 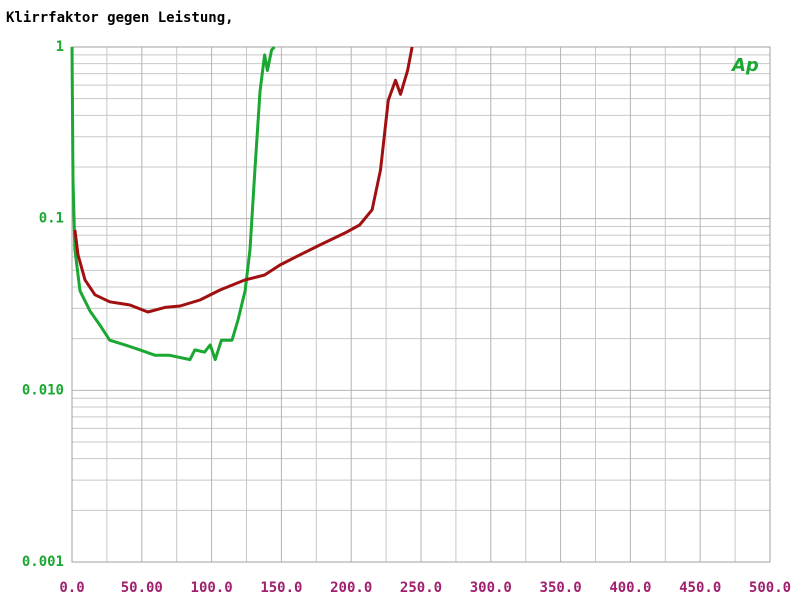 What do you see at coordinates (71, 588) in the screenshot?
I see `x-tick-label: 0.0` at bounding box center [71, 588].